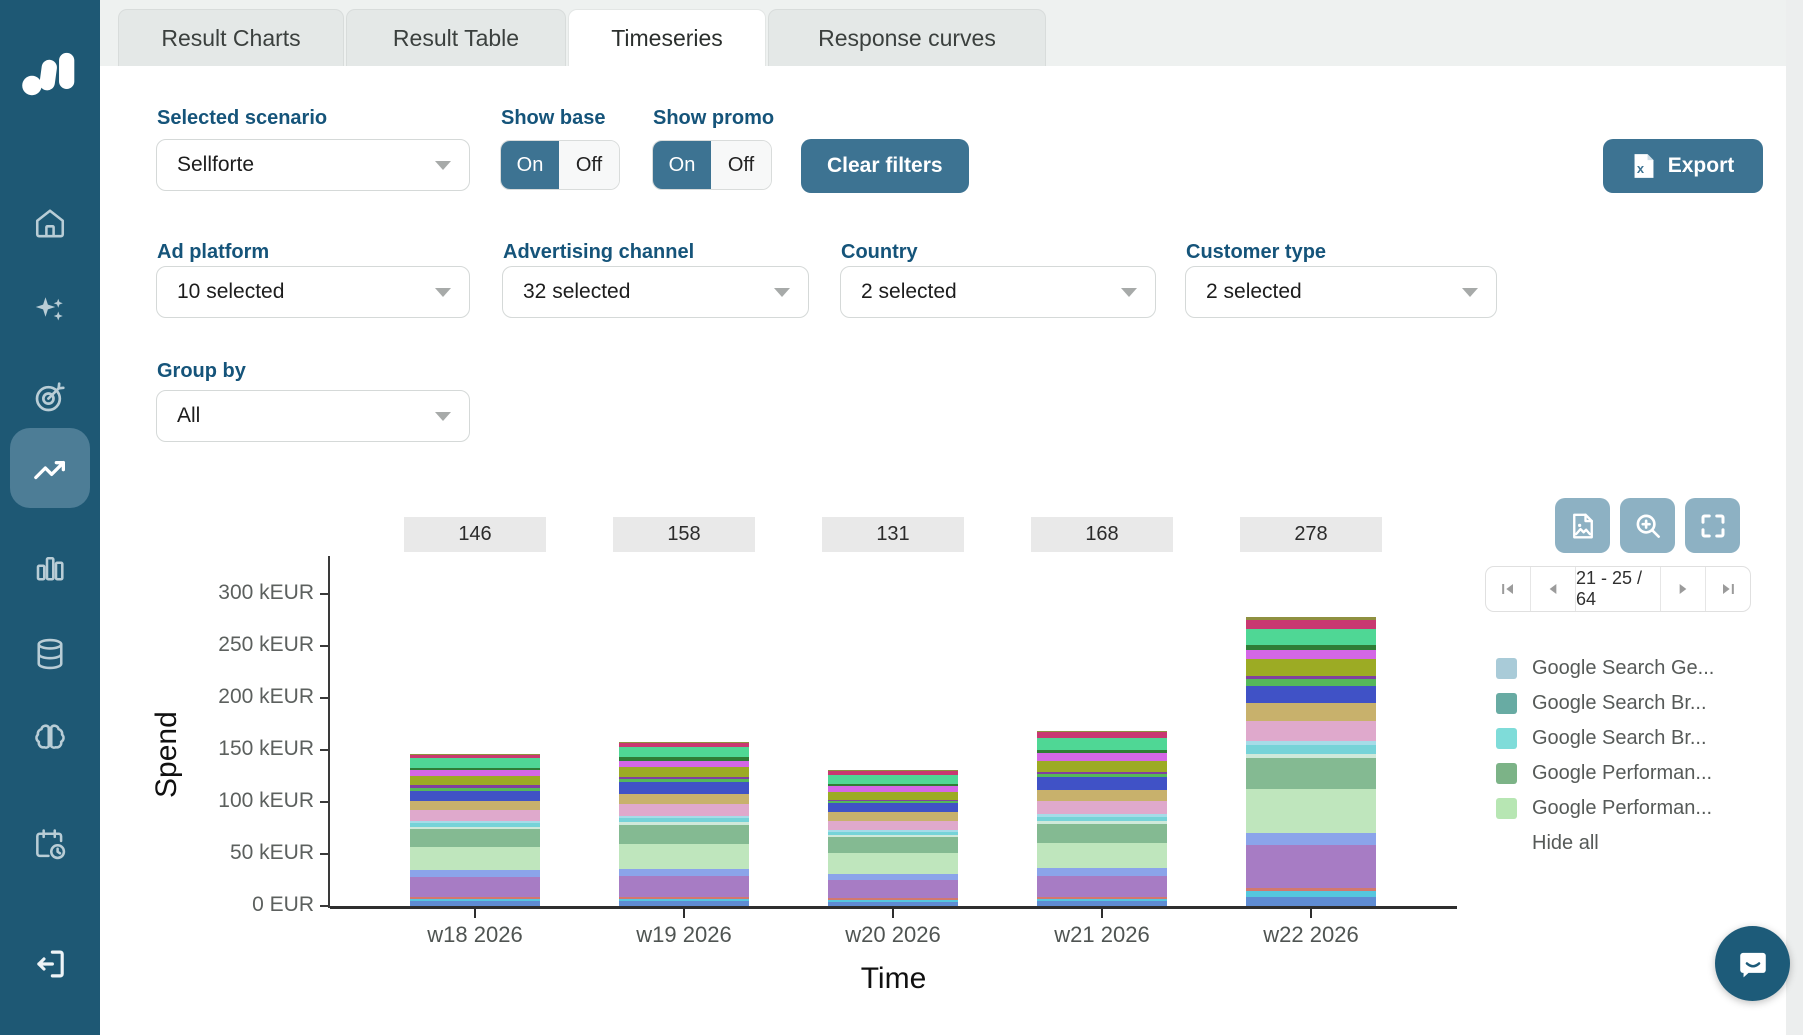 This screenshot has width=1803, height=1035. Describe the element at coordinates (1683, 589) in the screenshot. I see `pagination-next-button` at that location.